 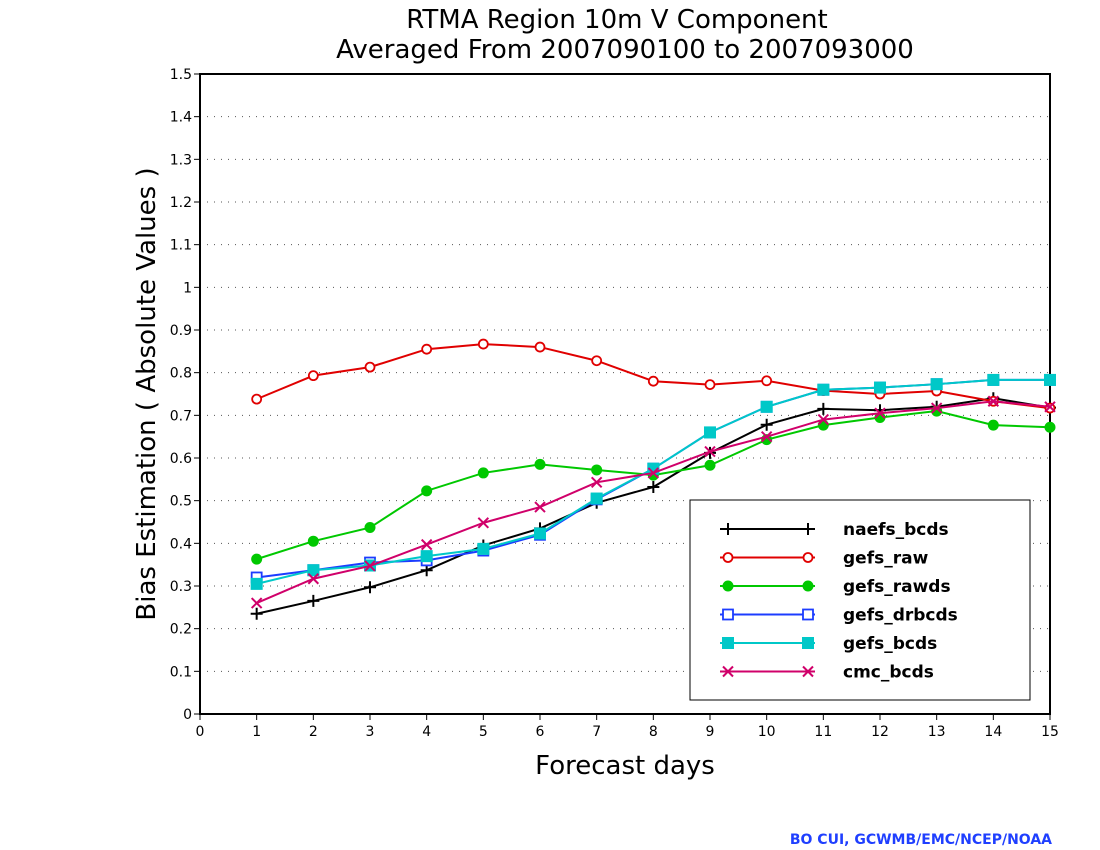 What do you see at coordinates (888, 673) in the screenshot?
I see `legend-label: cmc_bcds` at bounding box center [888, 673].